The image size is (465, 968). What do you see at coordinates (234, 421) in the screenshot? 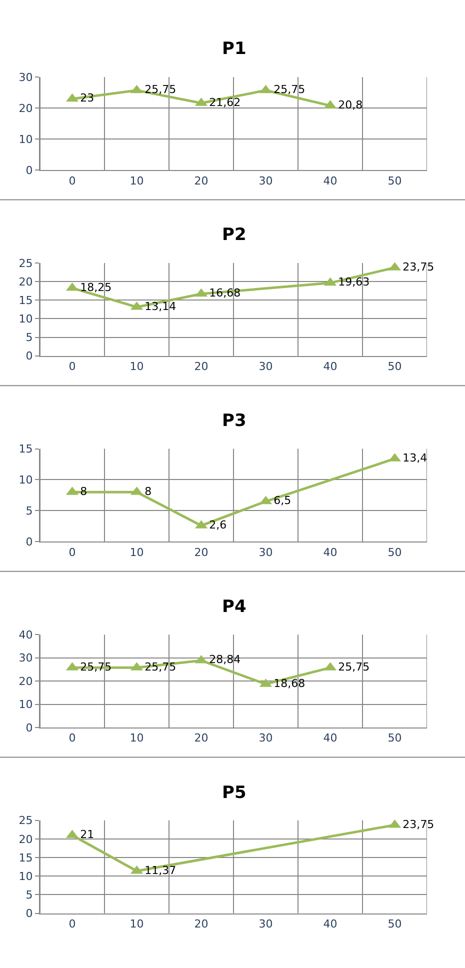
I see `chart-title: P3` at bounding box center [234, 421].